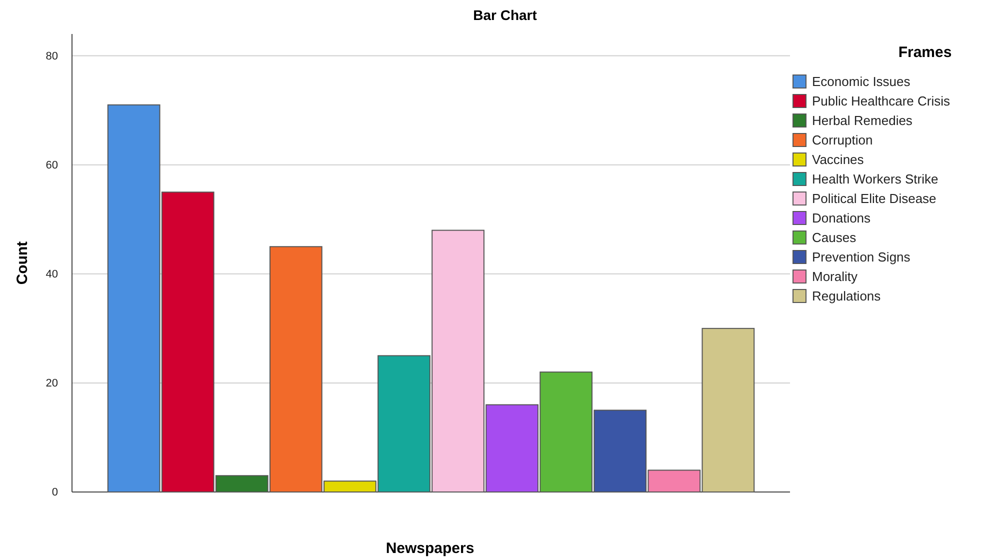  What do you see at coordinates (430, 548) in the screenshot?
I see `x-axis-title: Newspapers` at bounding box center [430, 548].